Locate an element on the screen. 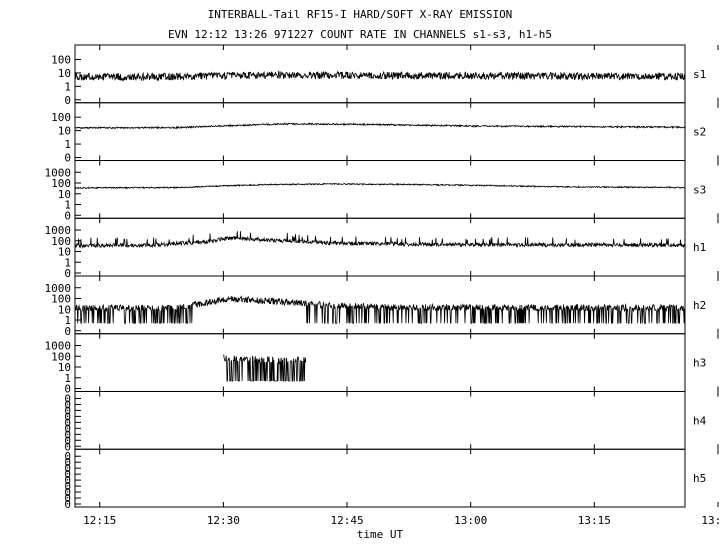  series-trace-h3 is located at coordinates (265, 368).